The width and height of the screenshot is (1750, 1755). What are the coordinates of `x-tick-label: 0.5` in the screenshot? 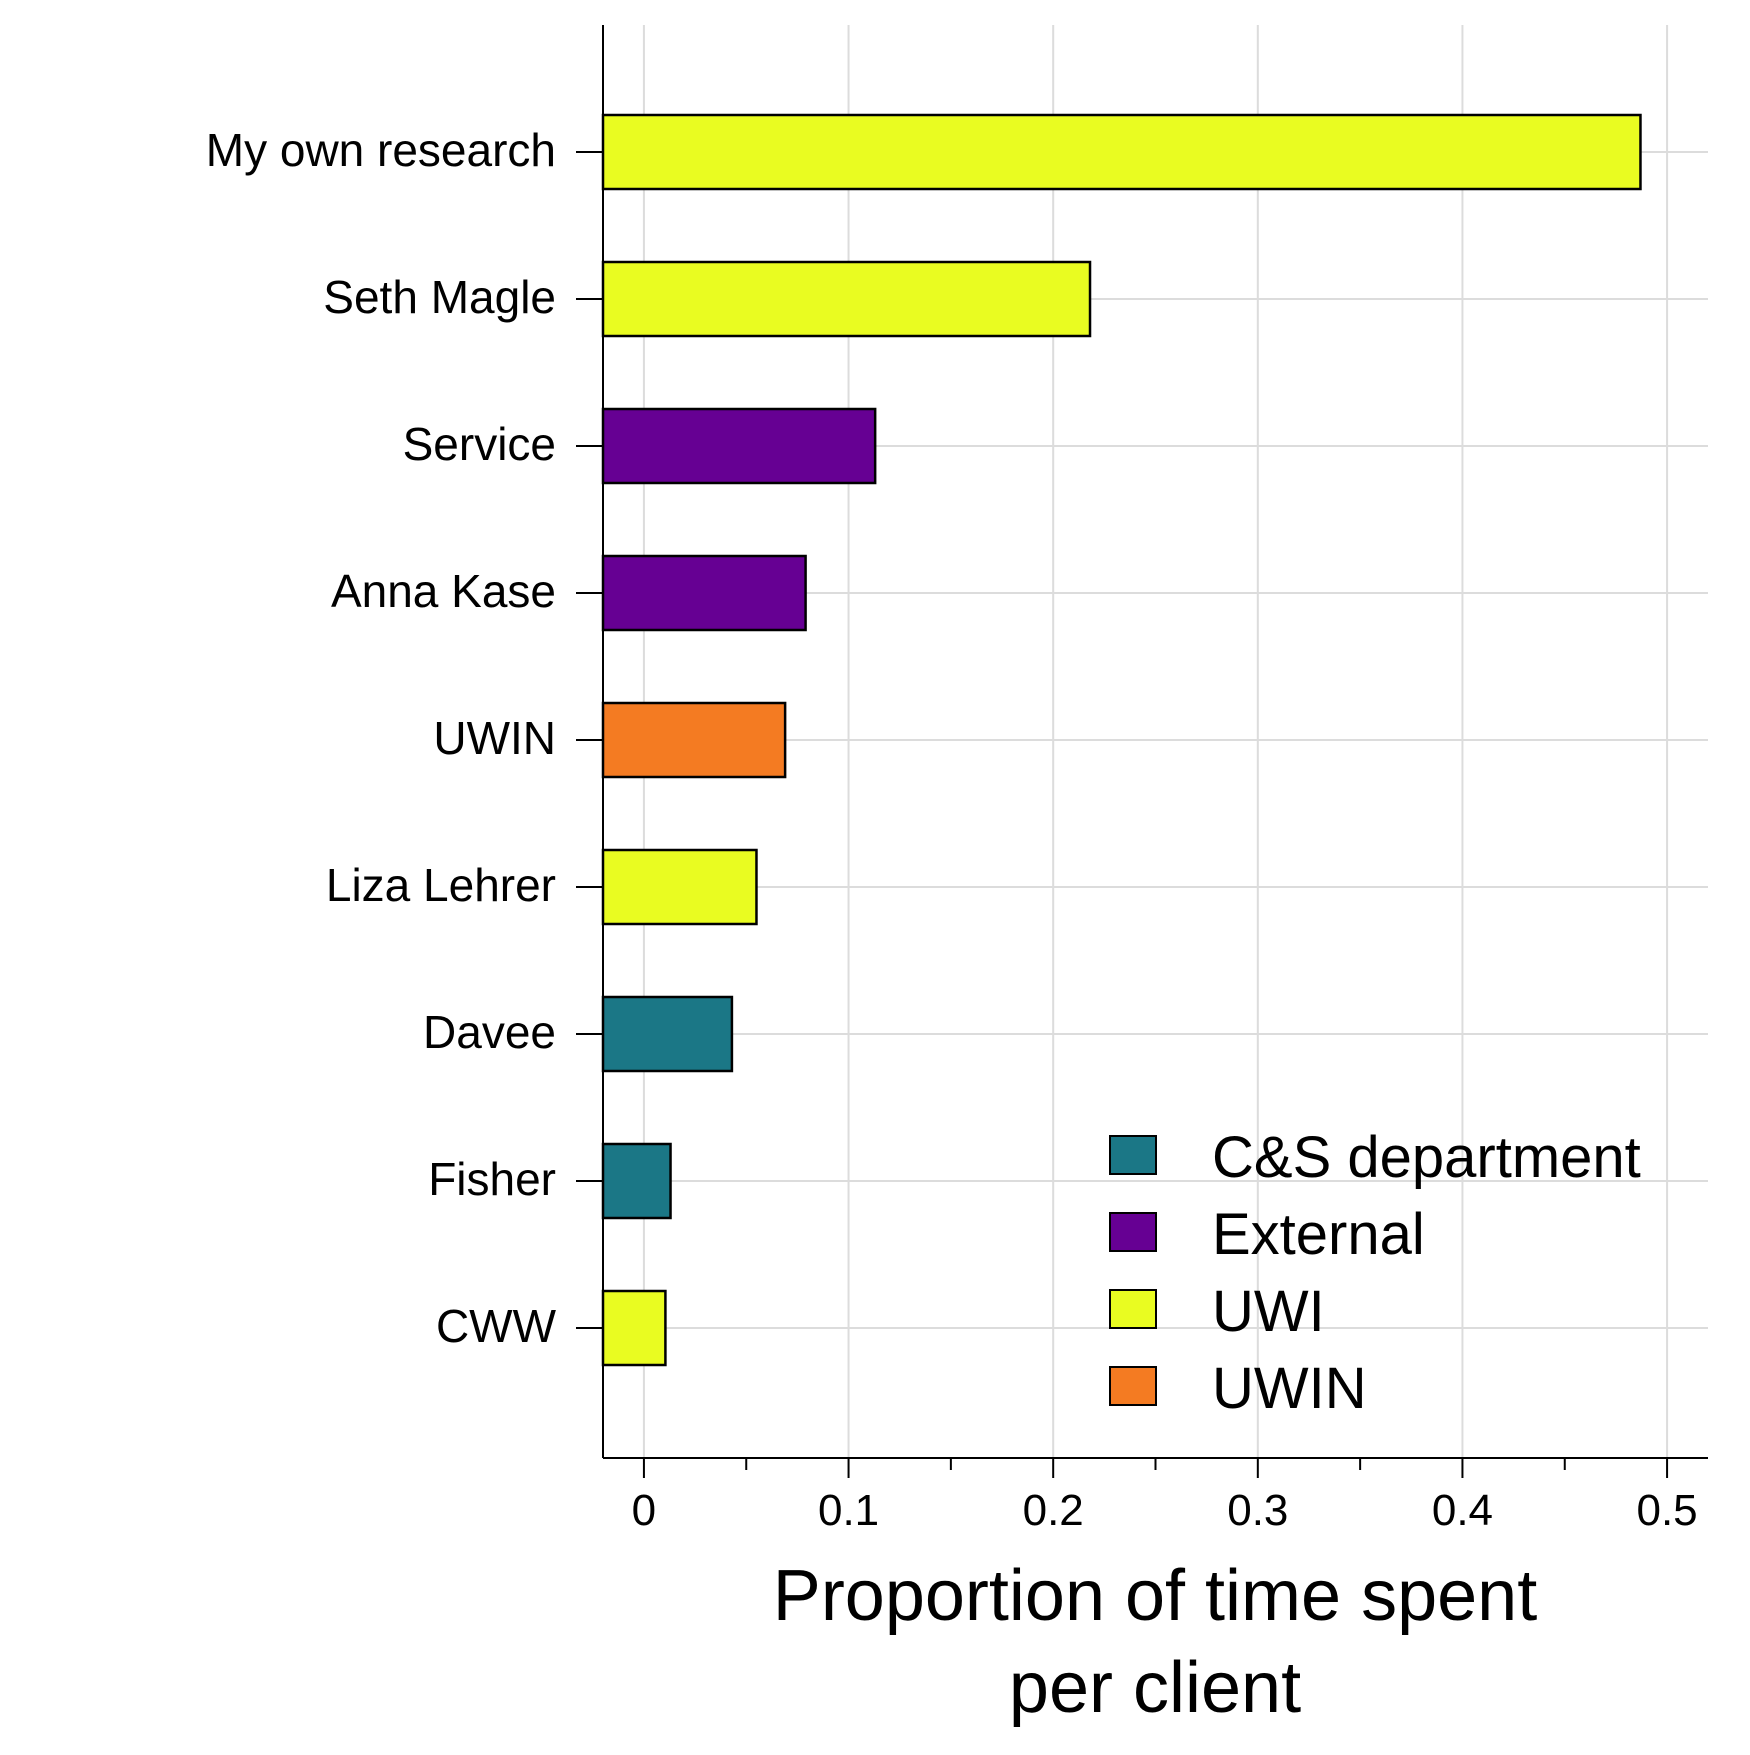 It's located at (1666, 1510).